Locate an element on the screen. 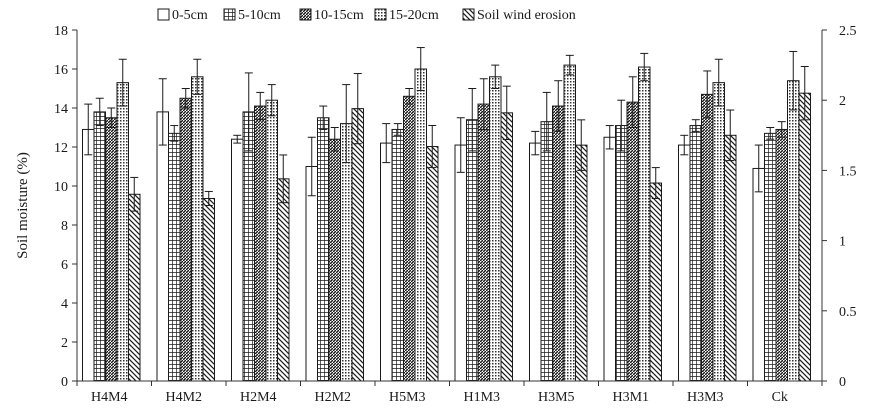  y2-tick-label: 2.5 is located at coordinates (848, 31).